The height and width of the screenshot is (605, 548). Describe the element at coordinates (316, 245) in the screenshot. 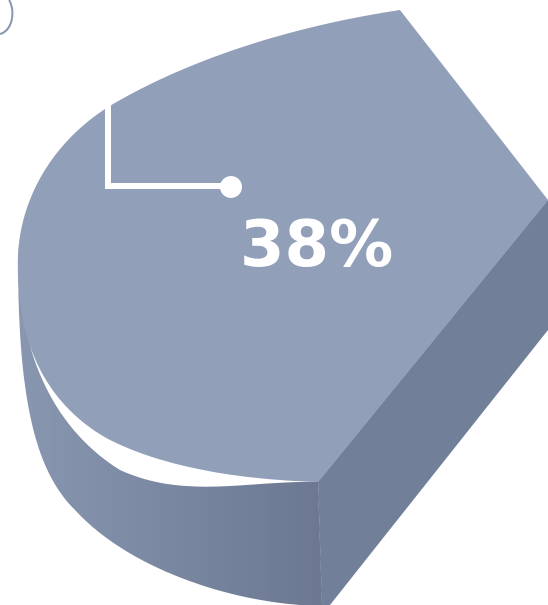

I see `slice-value-label: 38%` at that location.